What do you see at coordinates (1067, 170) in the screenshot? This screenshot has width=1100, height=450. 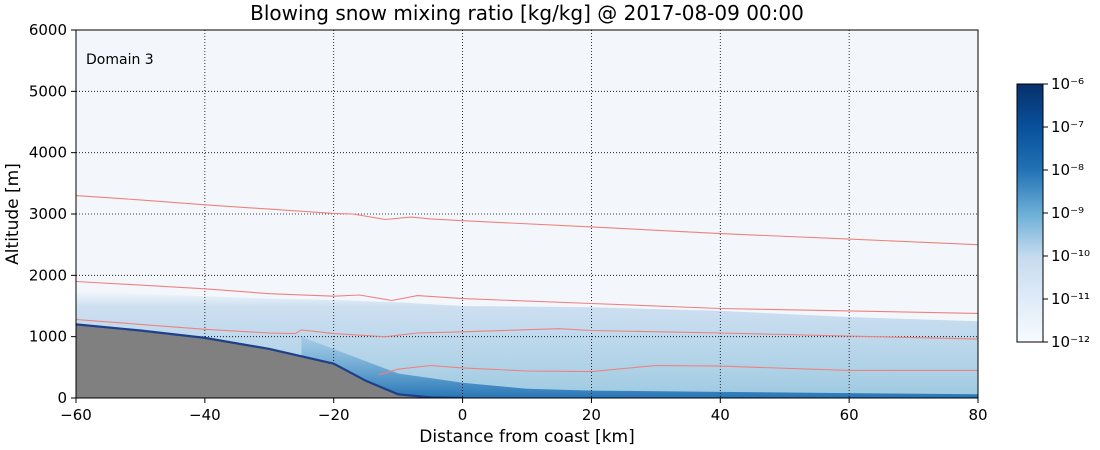 I see `colorbar-tick-label: 10⁻⁸` at bounding box center [1067, 170].